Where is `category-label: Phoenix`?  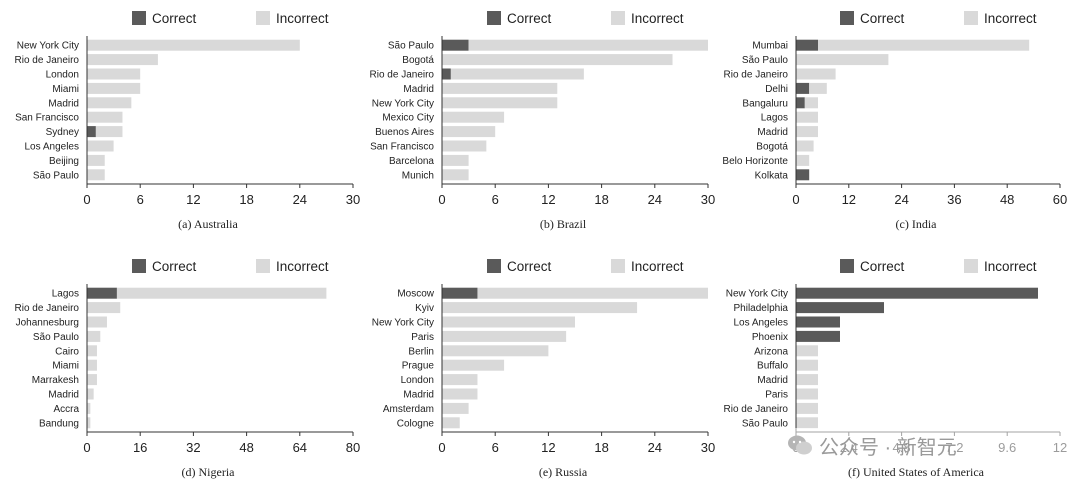 category-label: Phoenix is located at coordinates (770, 337).